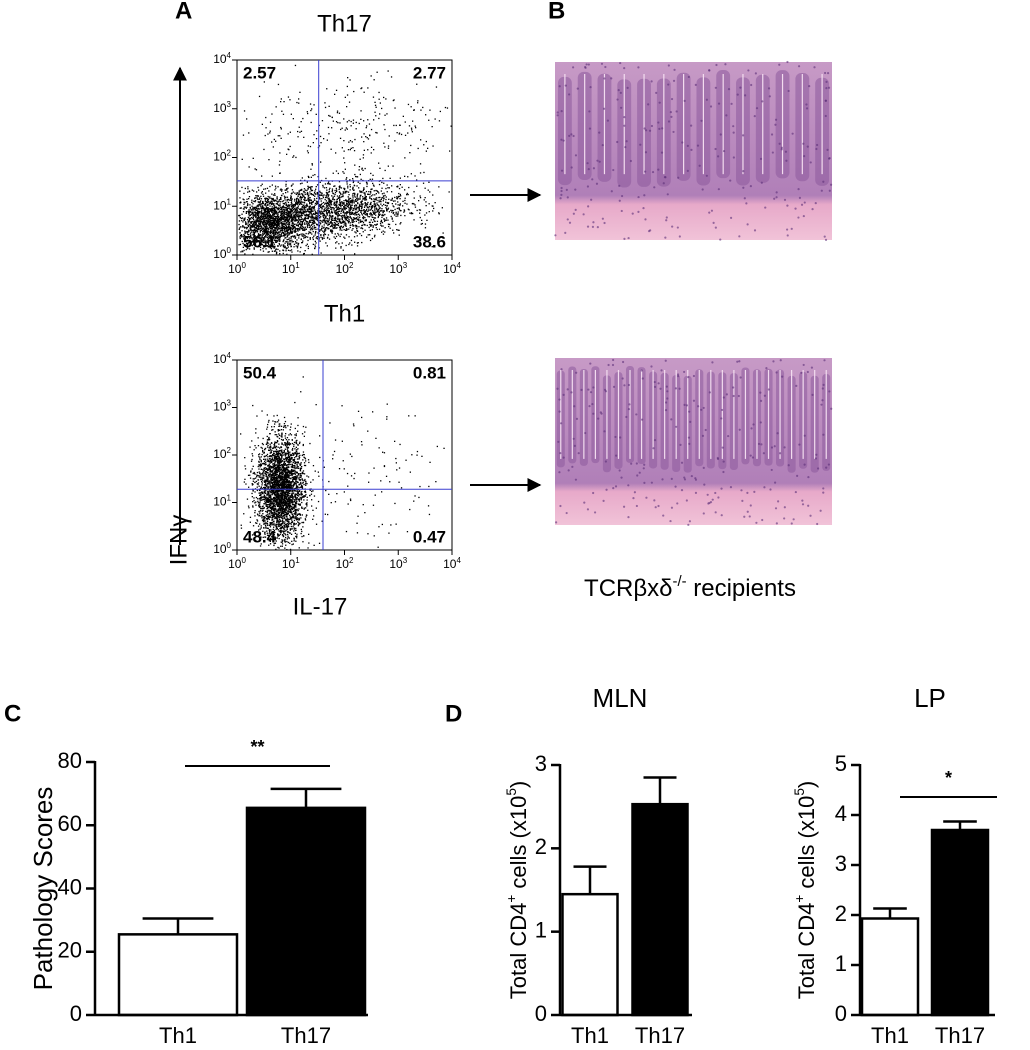 The height and width of the screenshot is (1050, 1030). Describe the element at coordinates (183, 12) in the screenshot. I see `panel-label: A` at that location.